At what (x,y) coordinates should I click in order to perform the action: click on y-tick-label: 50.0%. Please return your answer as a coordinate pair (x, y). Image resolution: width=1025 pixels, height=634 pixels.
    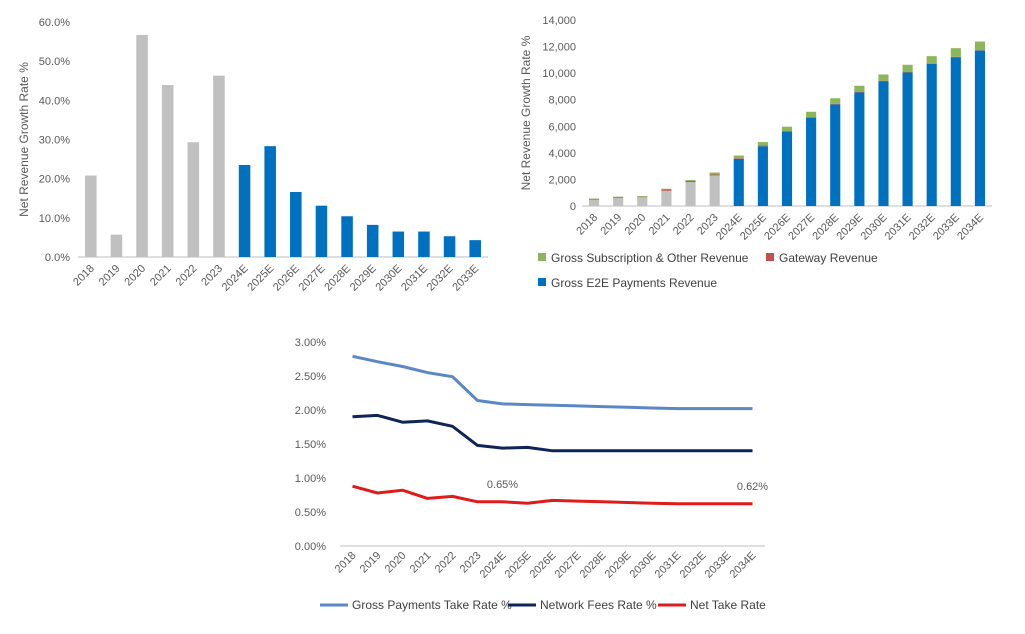
    Looking at the image, I should click on (54, 62).